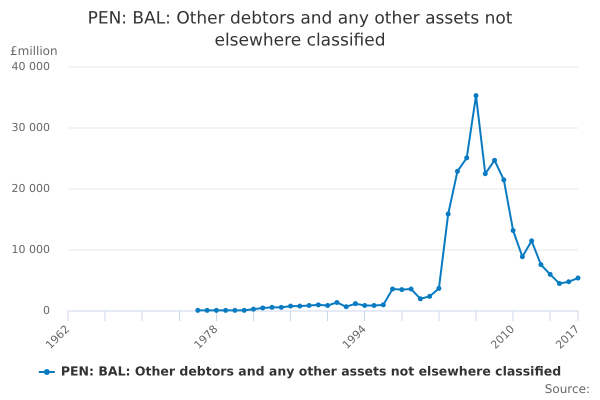 This screenshot has width=600, height=400. Describe the element at coordinates (311, 370) in the screenshot. I see `legend-label: PEN: BAL: Other debtors and any other assets not elsewhere classified` at that location.